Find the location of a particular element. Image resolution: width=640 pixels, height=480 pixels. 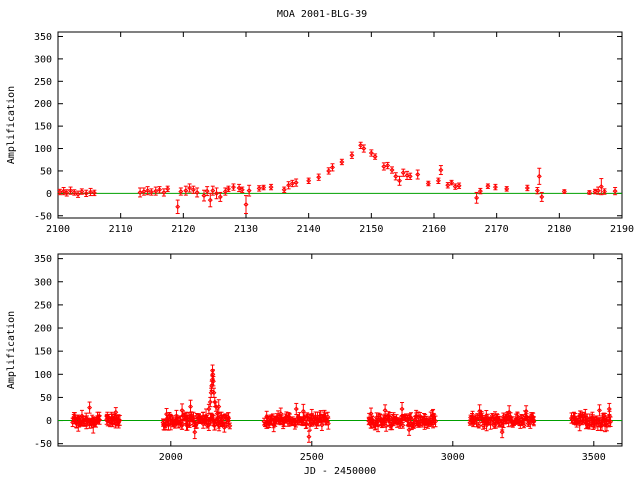

y-tick-label: 200 is located at coordinates (43, 329).